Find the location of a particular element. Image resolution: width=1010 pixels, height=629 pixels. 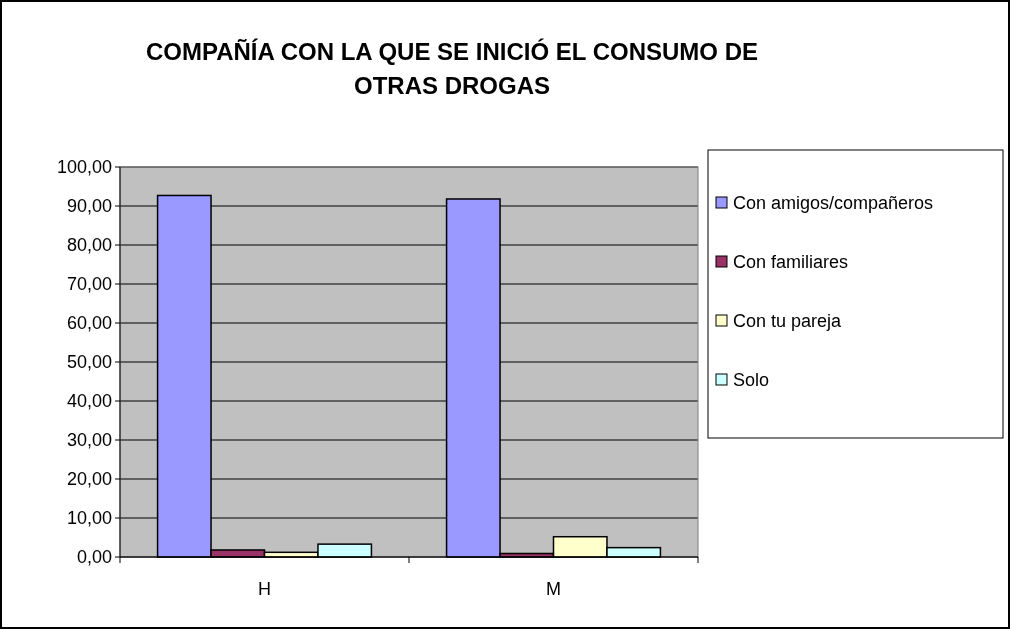

legend-label: Con familiares is located at coordinates (791, 262).